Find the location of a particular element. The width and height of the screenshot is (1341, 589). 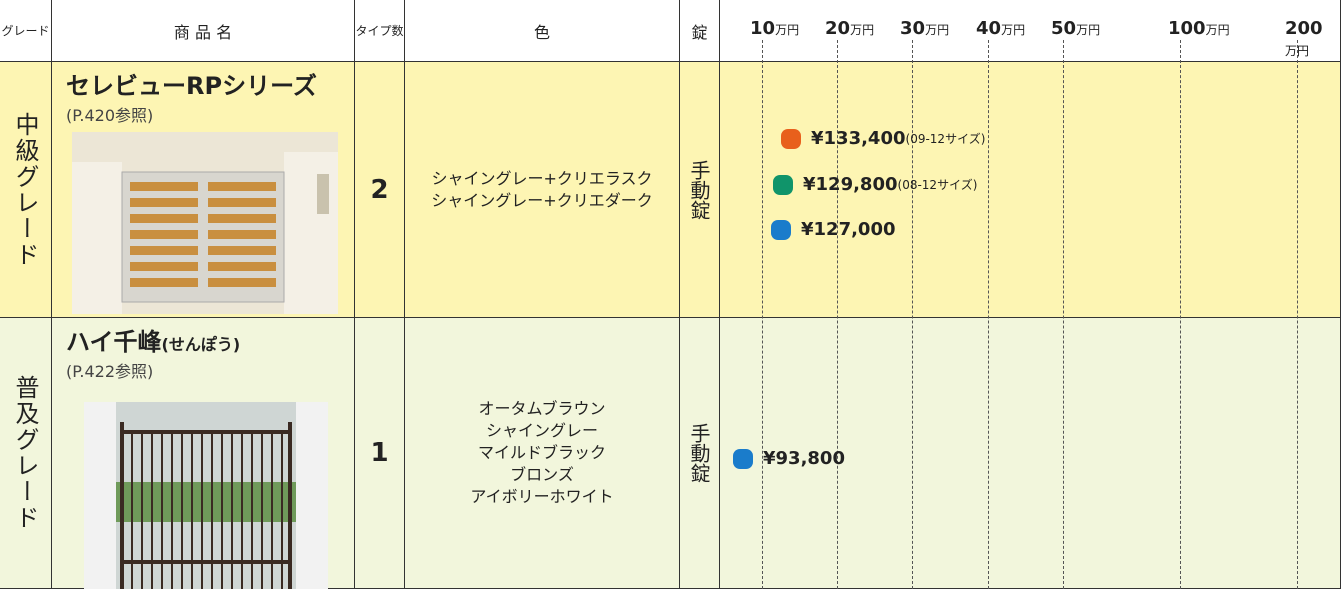

color-name: ブロンズ is located at coordinates (542, 474).